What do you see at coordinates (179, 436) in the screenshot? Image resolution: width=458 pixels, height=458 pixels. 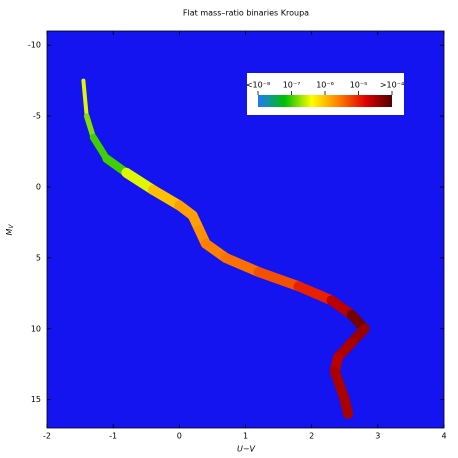 I see `x-tick-label: 0` at bounding box center [179, 436].